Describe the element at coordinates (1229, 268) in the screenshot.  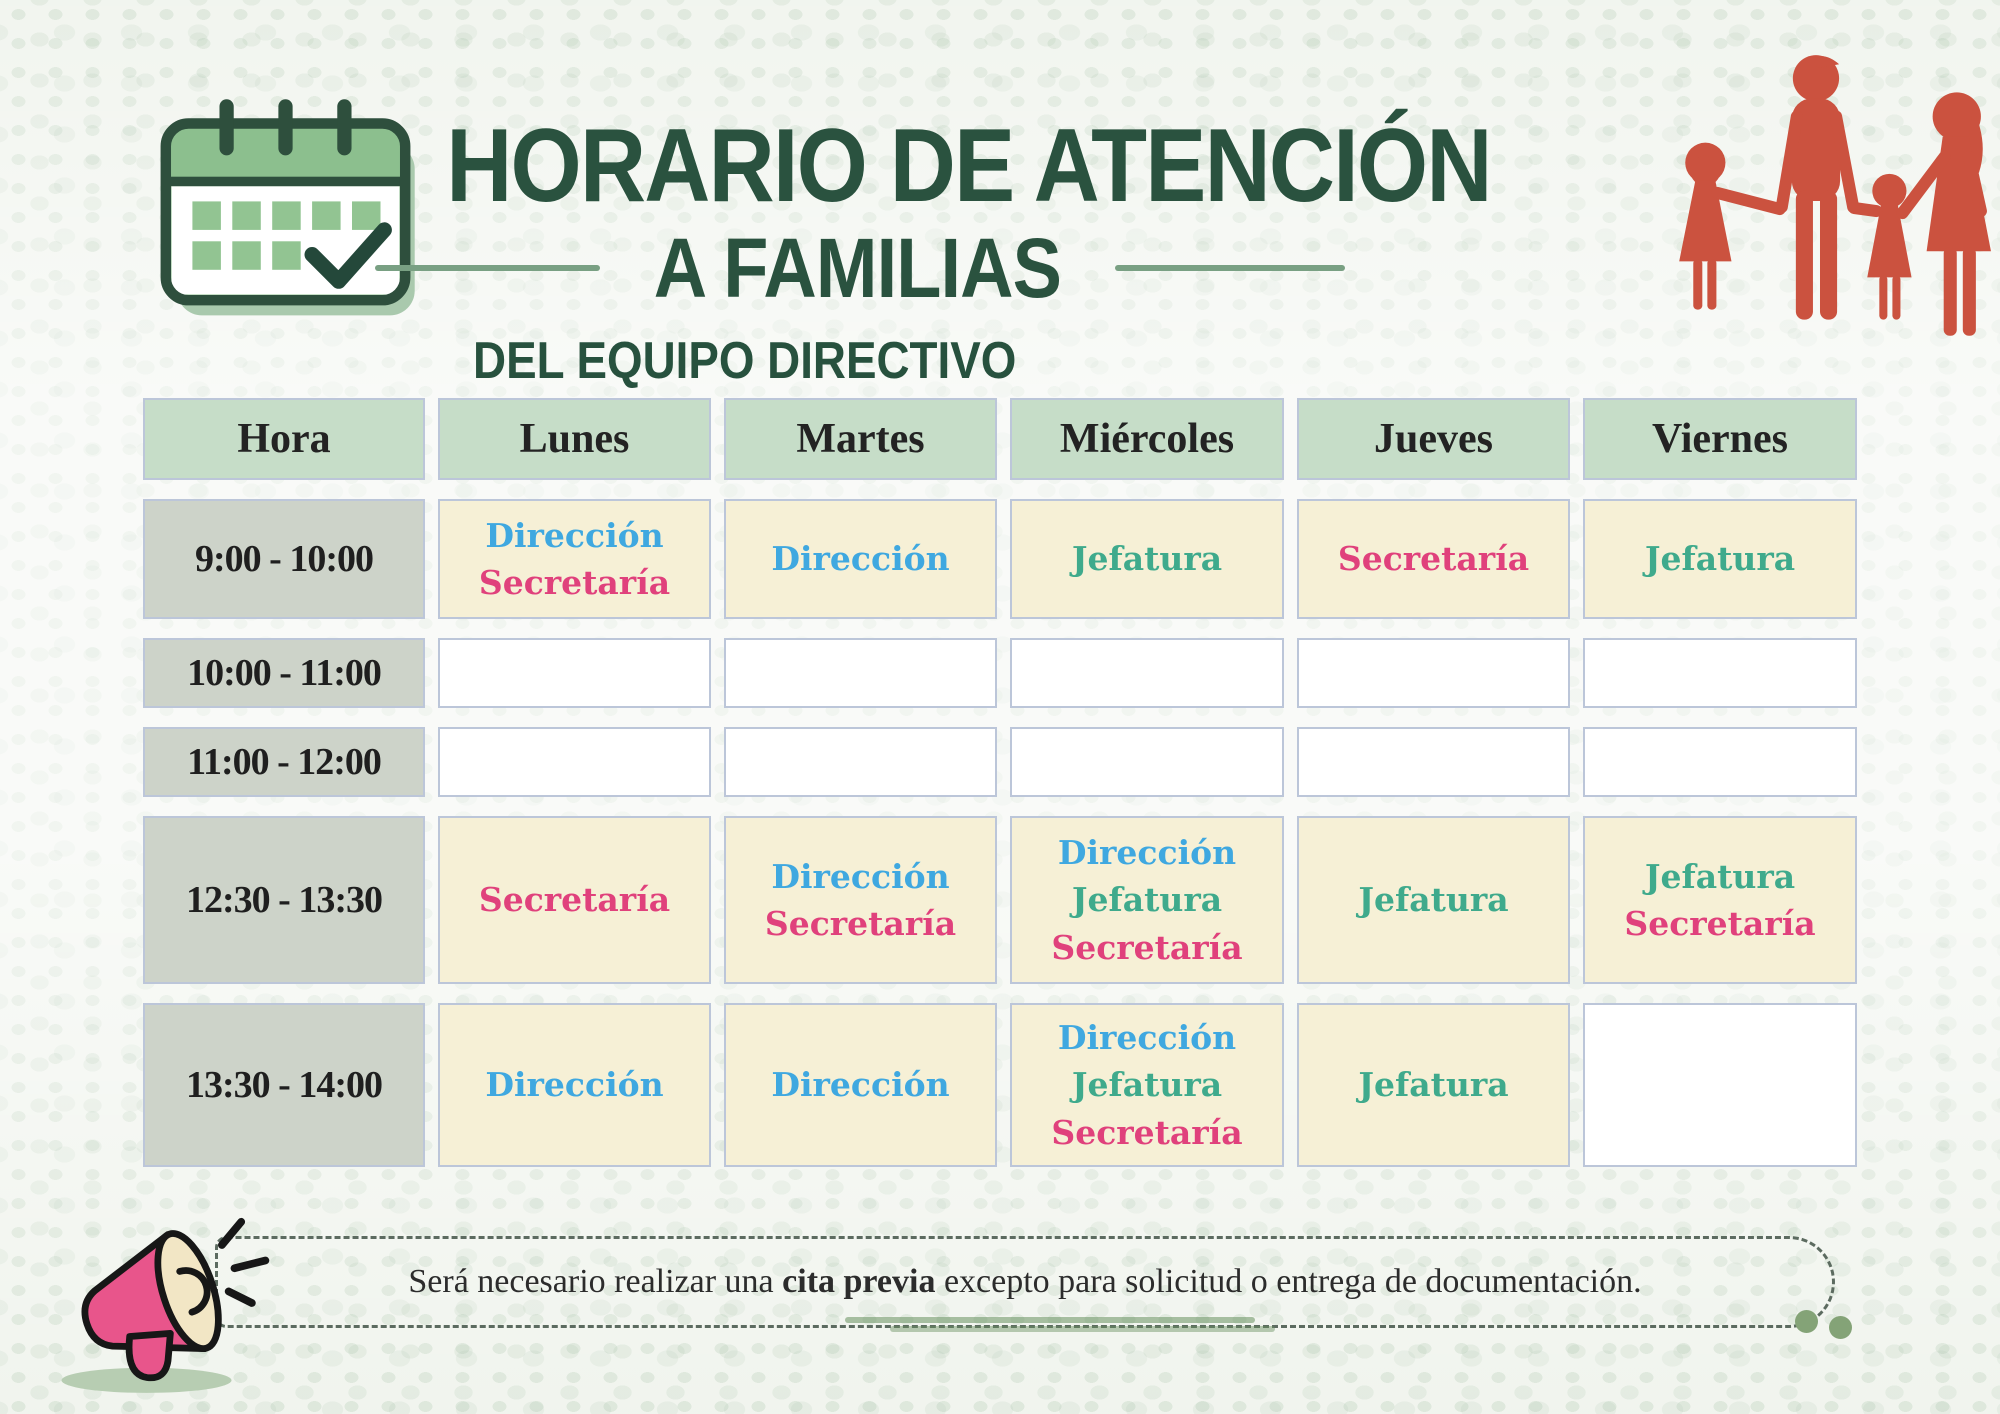
I see `title-divider-right` at that location.